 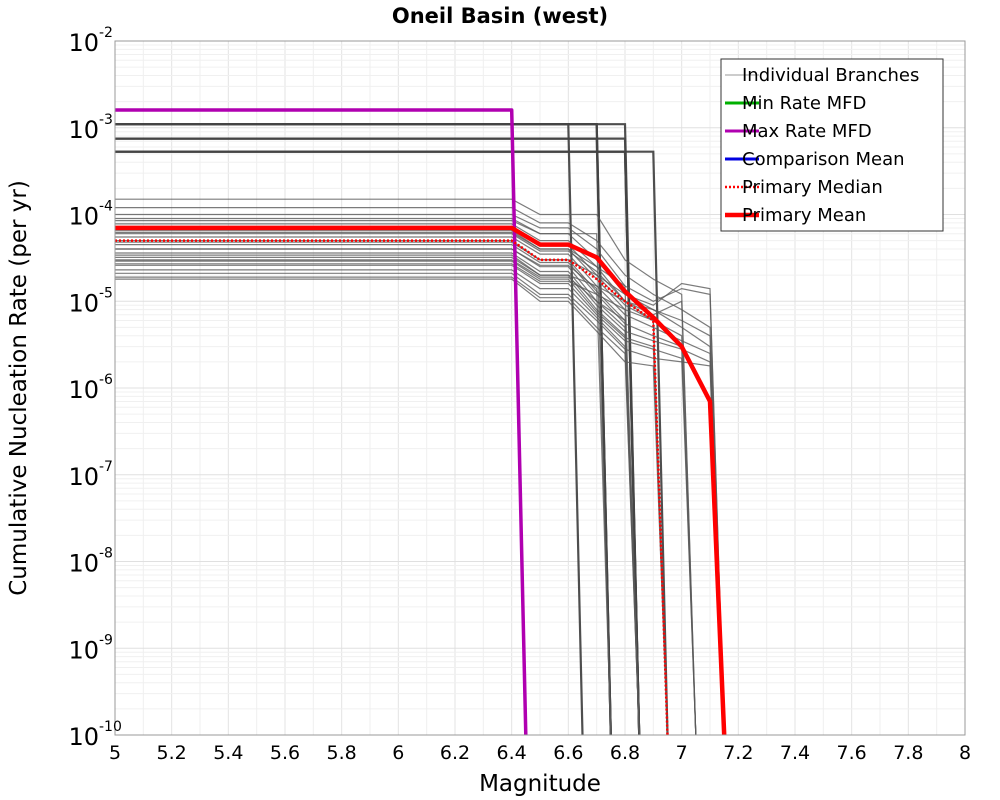 What do you see at coordinates (540, 753) in the screenshot?
I see `x-tick-labels: 5 5.2 5.4 5.6 5.8 6 6.2 6.4 6.6 6.8 7 7.2 7.4 7.6 7.8 8` at bounding box center [540, 753].